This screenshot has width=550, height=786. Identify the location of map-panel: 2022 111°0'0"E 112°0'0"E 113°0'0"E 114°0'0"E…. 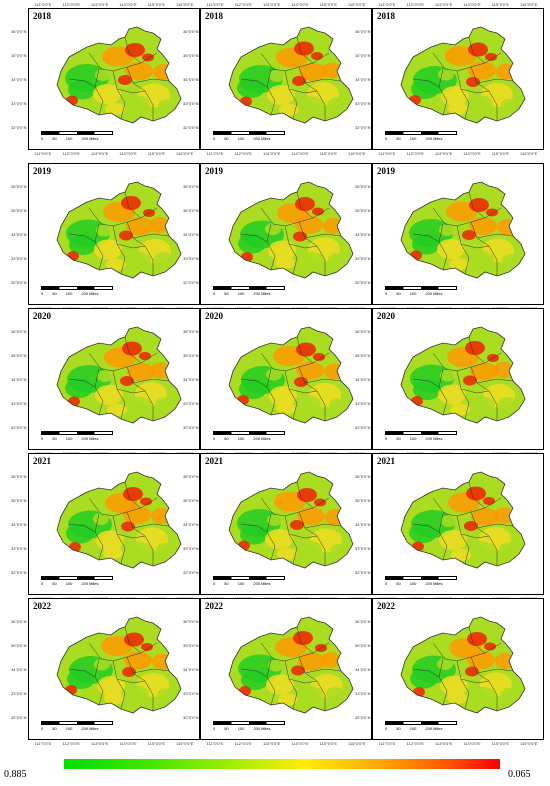
(105, 672).